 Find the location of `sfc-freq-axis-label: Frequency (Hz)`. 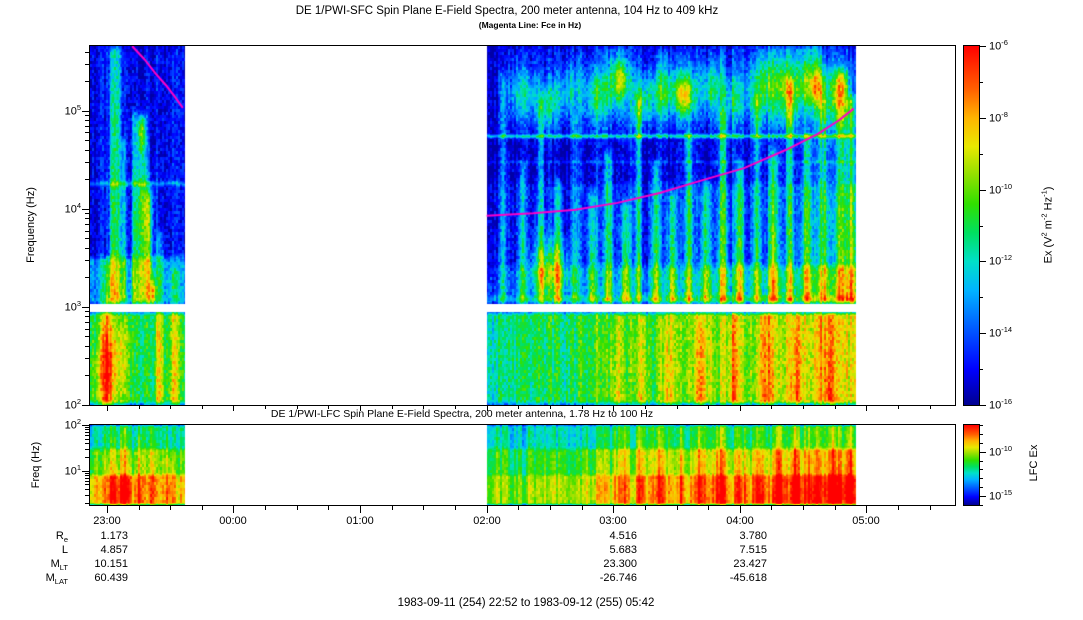

sfc-freq-axis-label: Frequency (Hz) is located at coordinates (31, 225).